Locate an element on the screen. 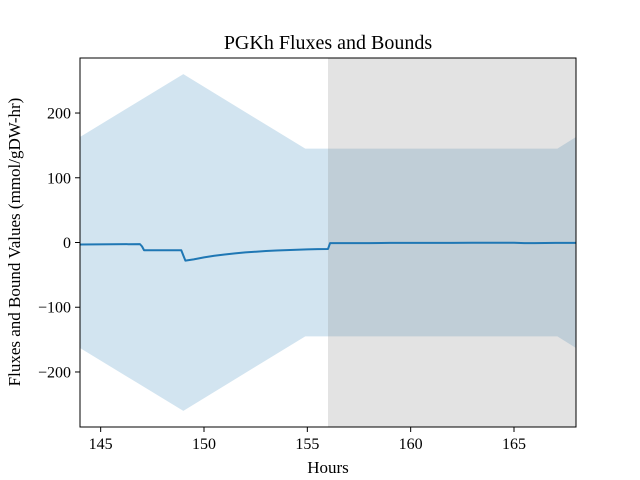 The width and height of the screenshot is (640, 480). x-tick-label-150: 150 is located at coordinates (204, 444).